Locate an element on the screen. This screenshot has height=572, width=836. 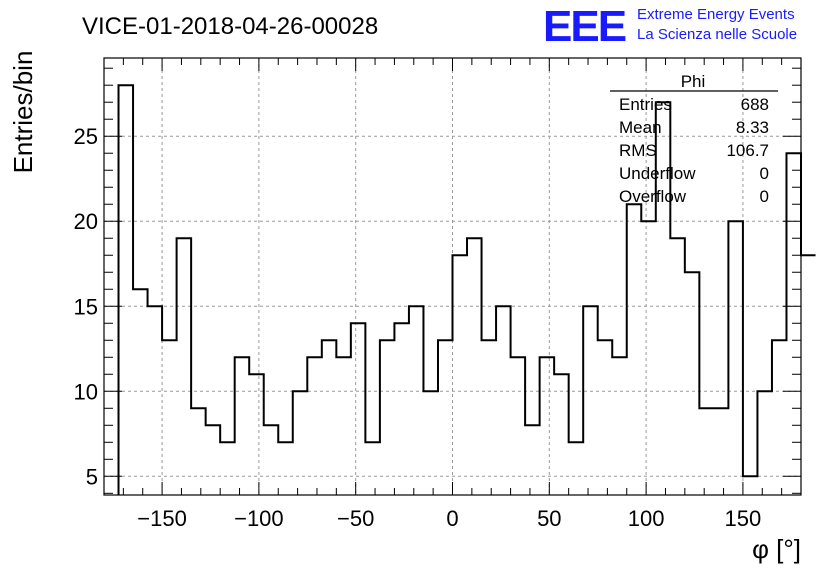
y-tick-label: 15 is located at coordinates (86, 306).